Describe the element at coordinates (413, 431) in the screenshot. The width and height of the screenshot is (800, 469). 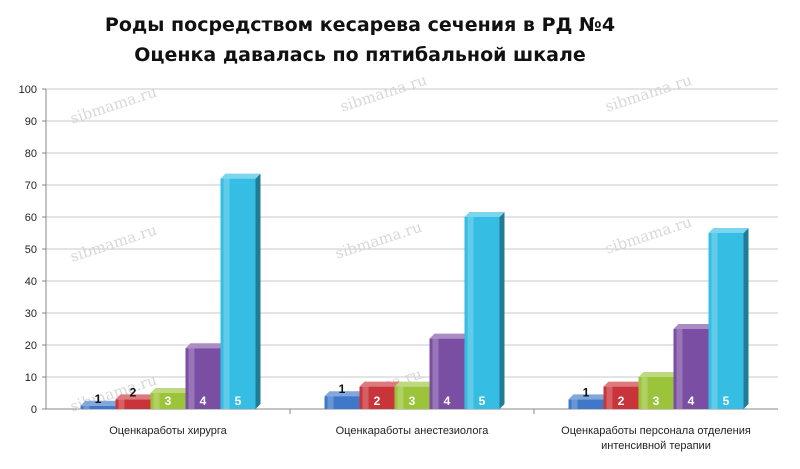
I see `x-category-label: Оценкаработы анестезиолога` at that location.